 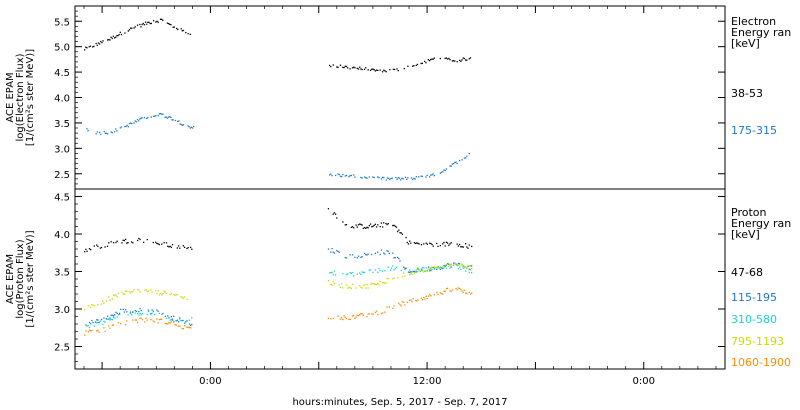 What do you see at coordinates (62, 73) in the screenshot?
I see `y-tick-label: 4.5` at bounding box center [62, 73].